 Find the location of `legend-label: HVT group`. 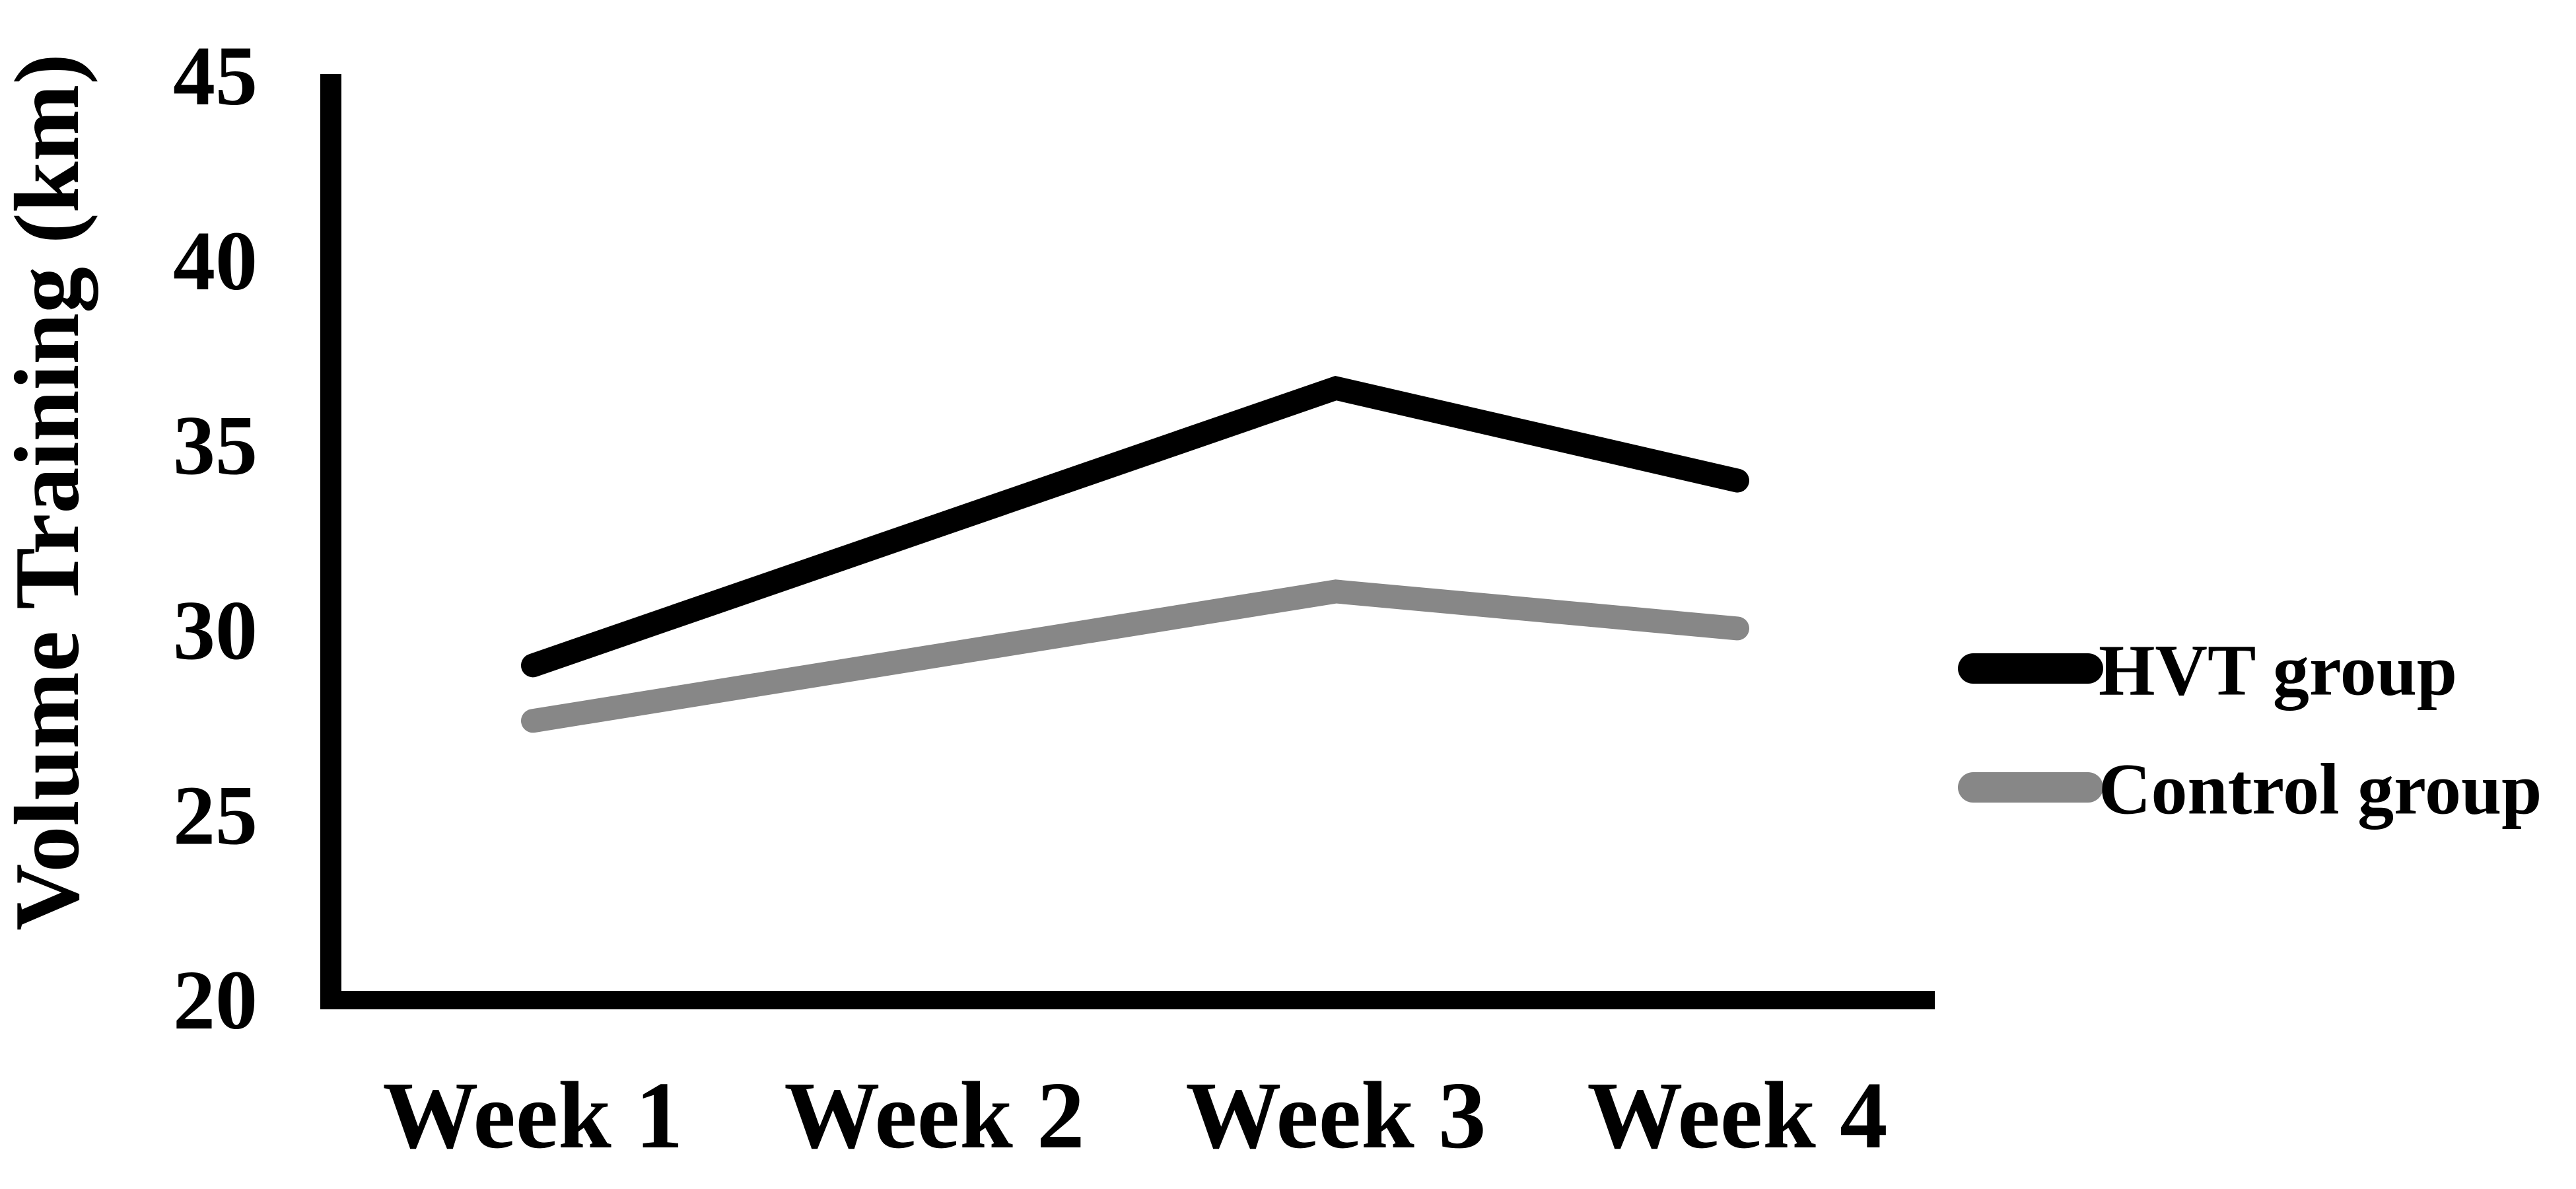

legend-label: HVT group is located at coordinates (2278, 670).